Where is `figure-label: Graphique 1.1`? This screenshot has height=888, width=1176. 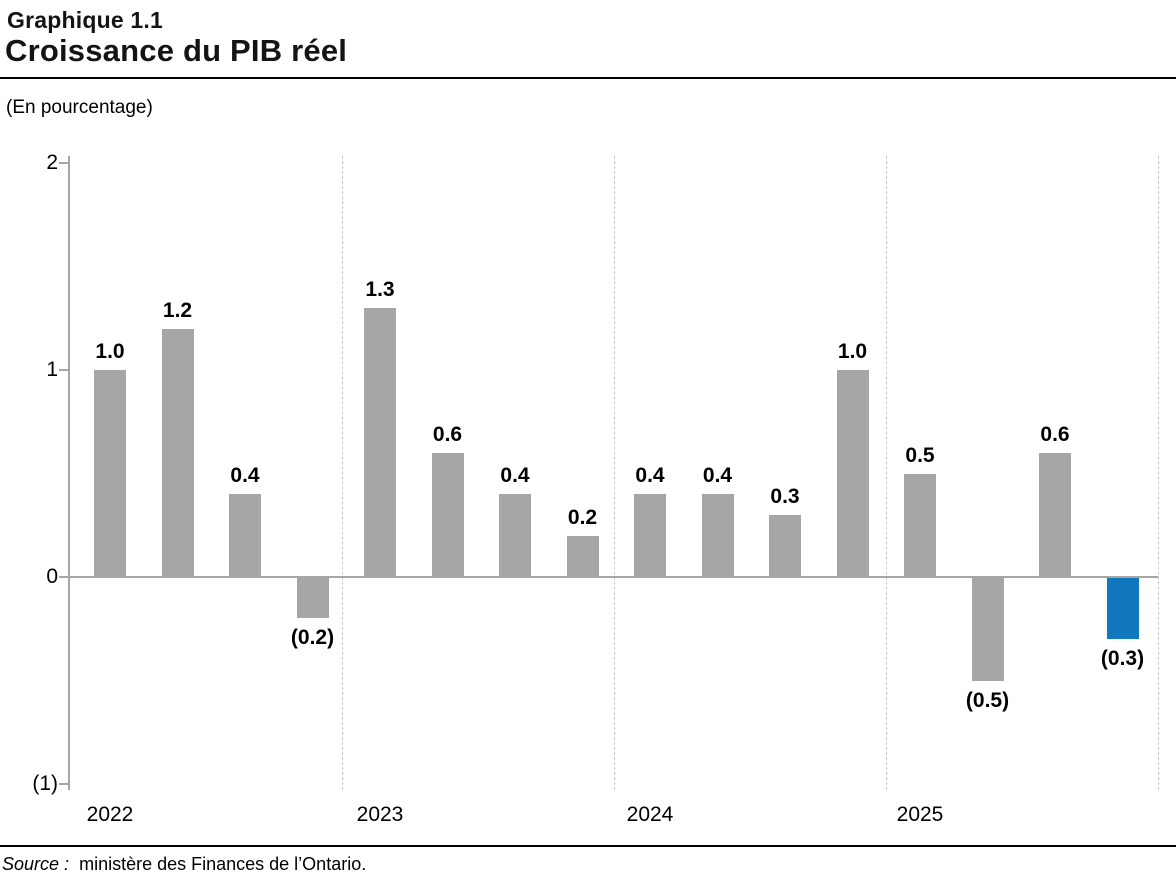 figure-label: Graphique 1.1 is located at coordinates (85, 20).